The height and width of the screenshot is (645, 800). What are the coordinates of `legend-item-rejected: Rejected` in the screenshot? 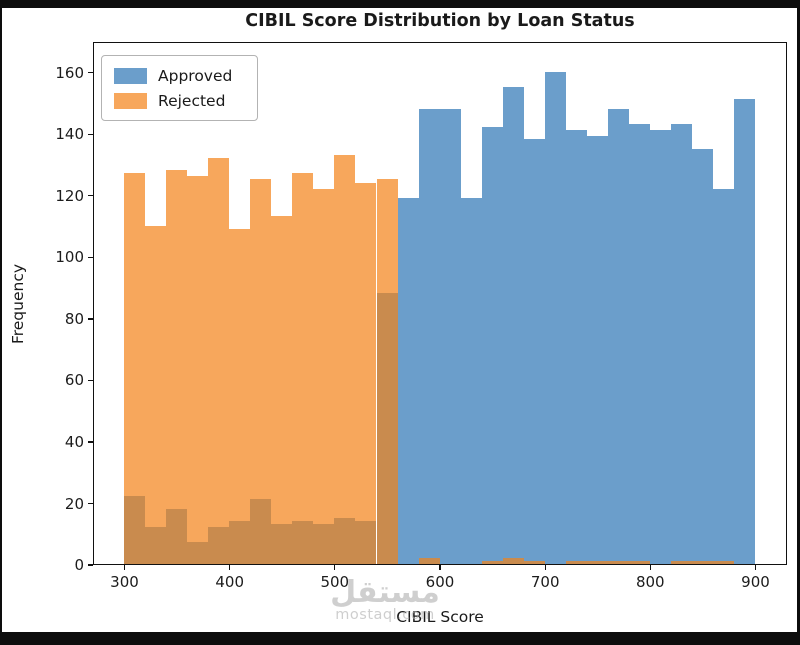 It's located at (179, 101).